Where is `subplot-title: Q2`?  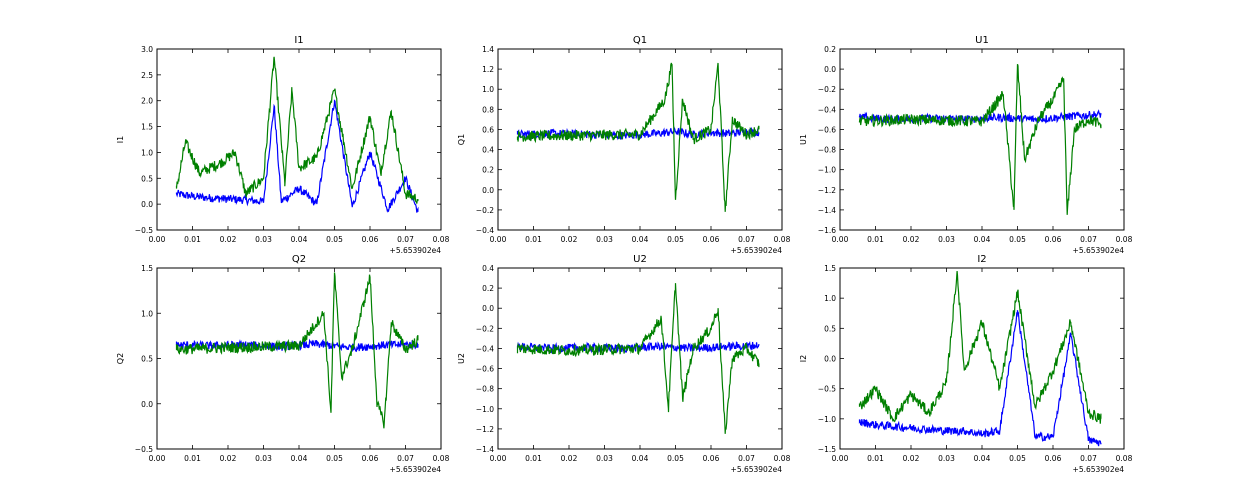 subplot-title: Q2 is located at coordinates (299, 259).